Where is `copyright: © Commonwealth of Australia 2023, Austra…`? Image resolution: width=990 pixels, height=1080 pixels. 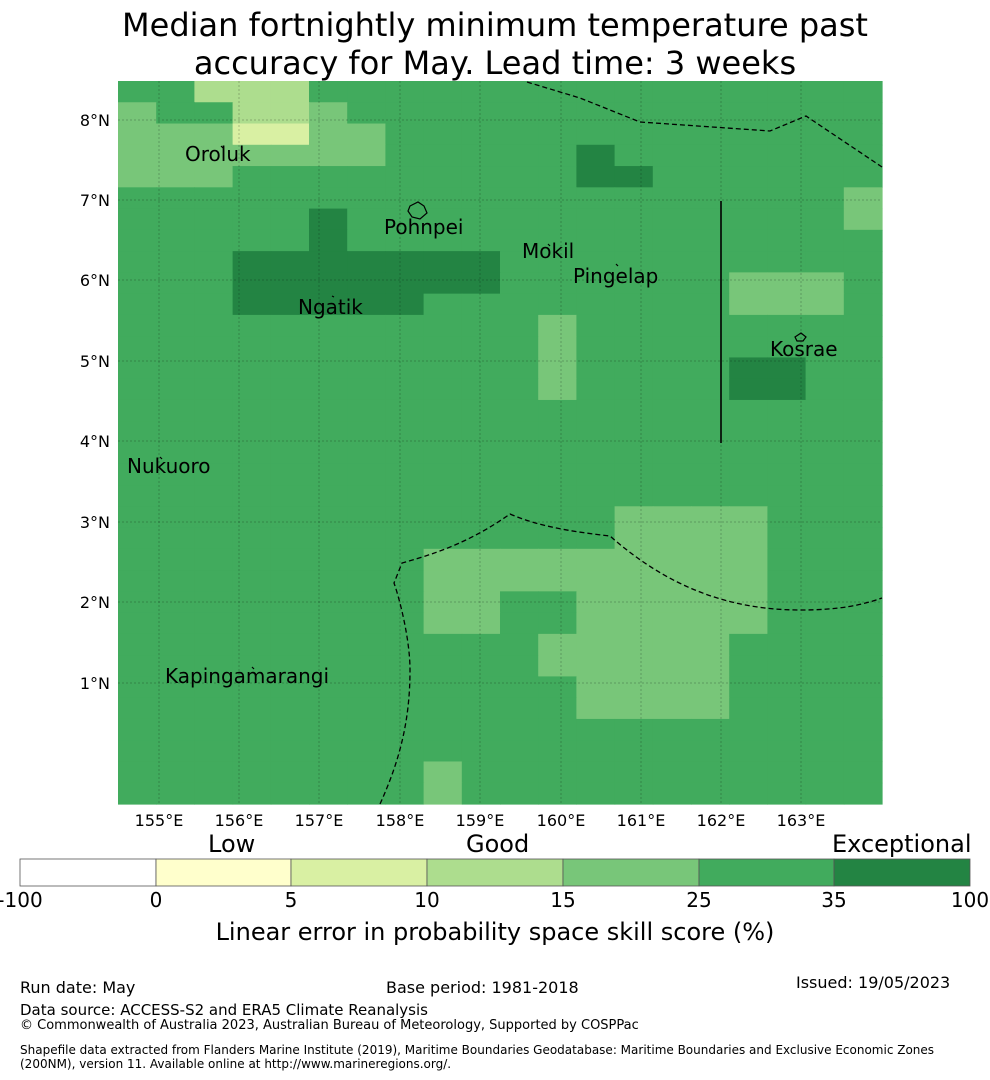
copyright: © Commonwealth of Australia 2023, Austra… is located at coordinates (329, 1025).